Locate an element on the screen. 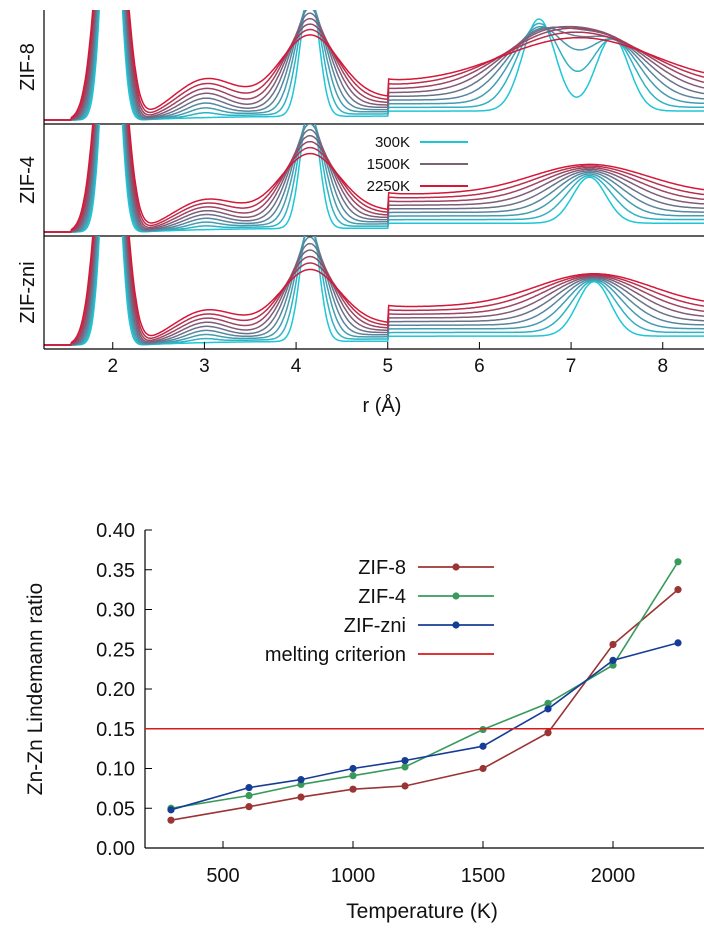 This screenshot has height=943, width=704. lindemann-legend: ZIF-8 ZIF-4 ZIF-zni melting criterion is located at coordinates (379, 611).